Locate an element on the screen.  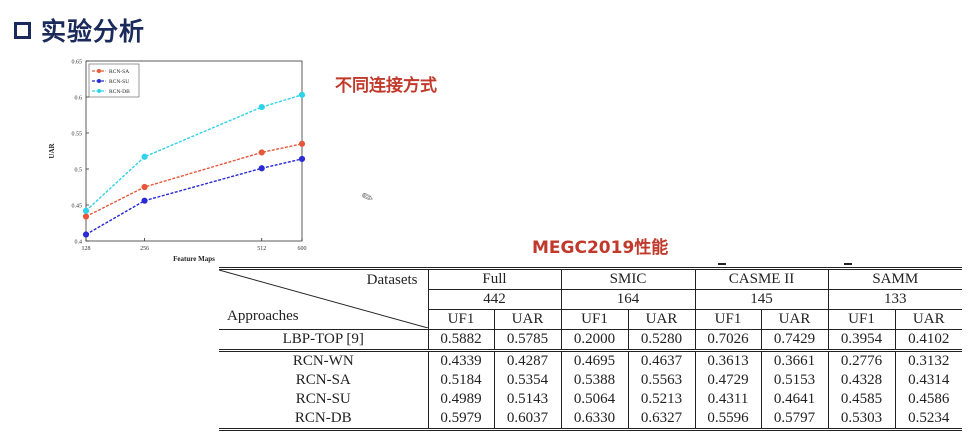
series-line-rcn-db is located at coordinates (194, 153).